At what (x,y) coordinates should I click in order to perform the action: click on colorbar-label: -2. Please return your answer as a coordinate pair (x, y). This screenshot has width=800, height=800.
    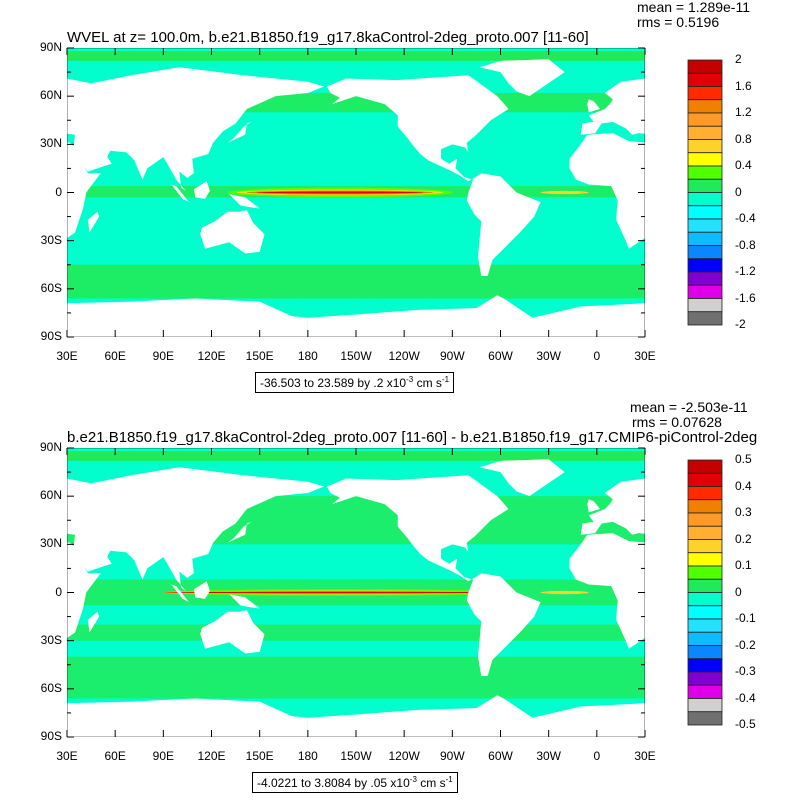
    Looking at the image, I should click on (740, 324).